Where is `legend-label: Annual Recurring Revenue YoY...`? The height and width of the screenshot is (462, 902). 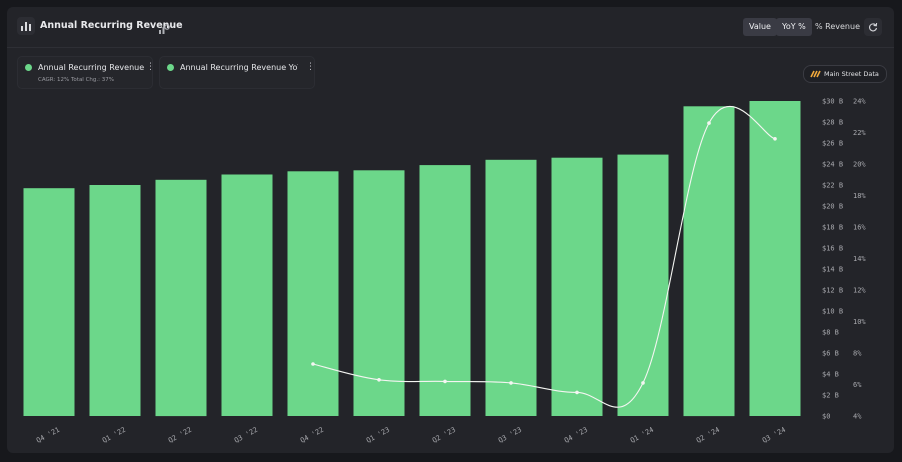 legend-label: Annual Recurring Revenue YoY... is located at coordinates (239, 67).